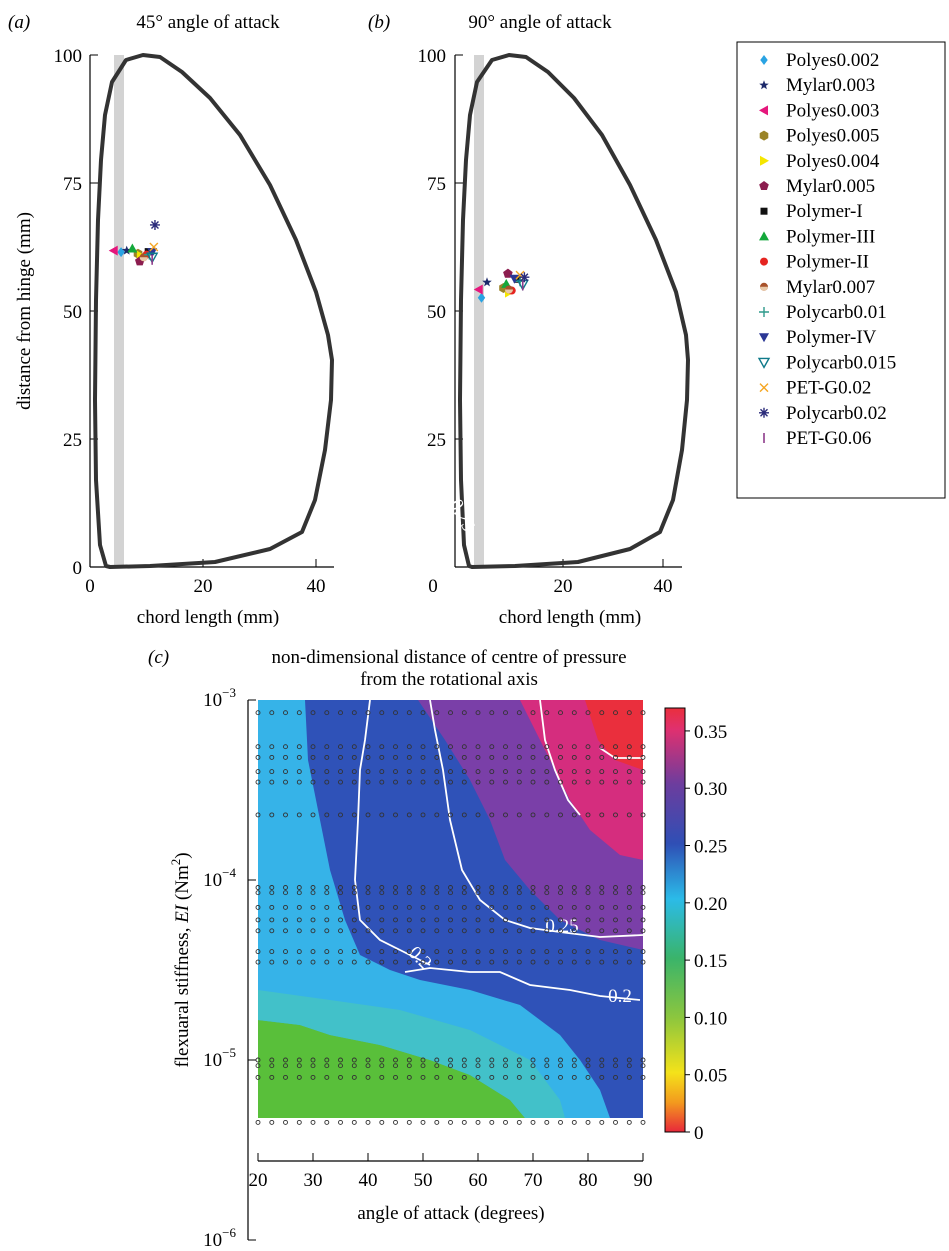 The image size is (949, 1251). Describe the element at coordinates (440, 307) in the screenshot. I see `panel-b-y-ticks: 25 50 75 100` at that location.